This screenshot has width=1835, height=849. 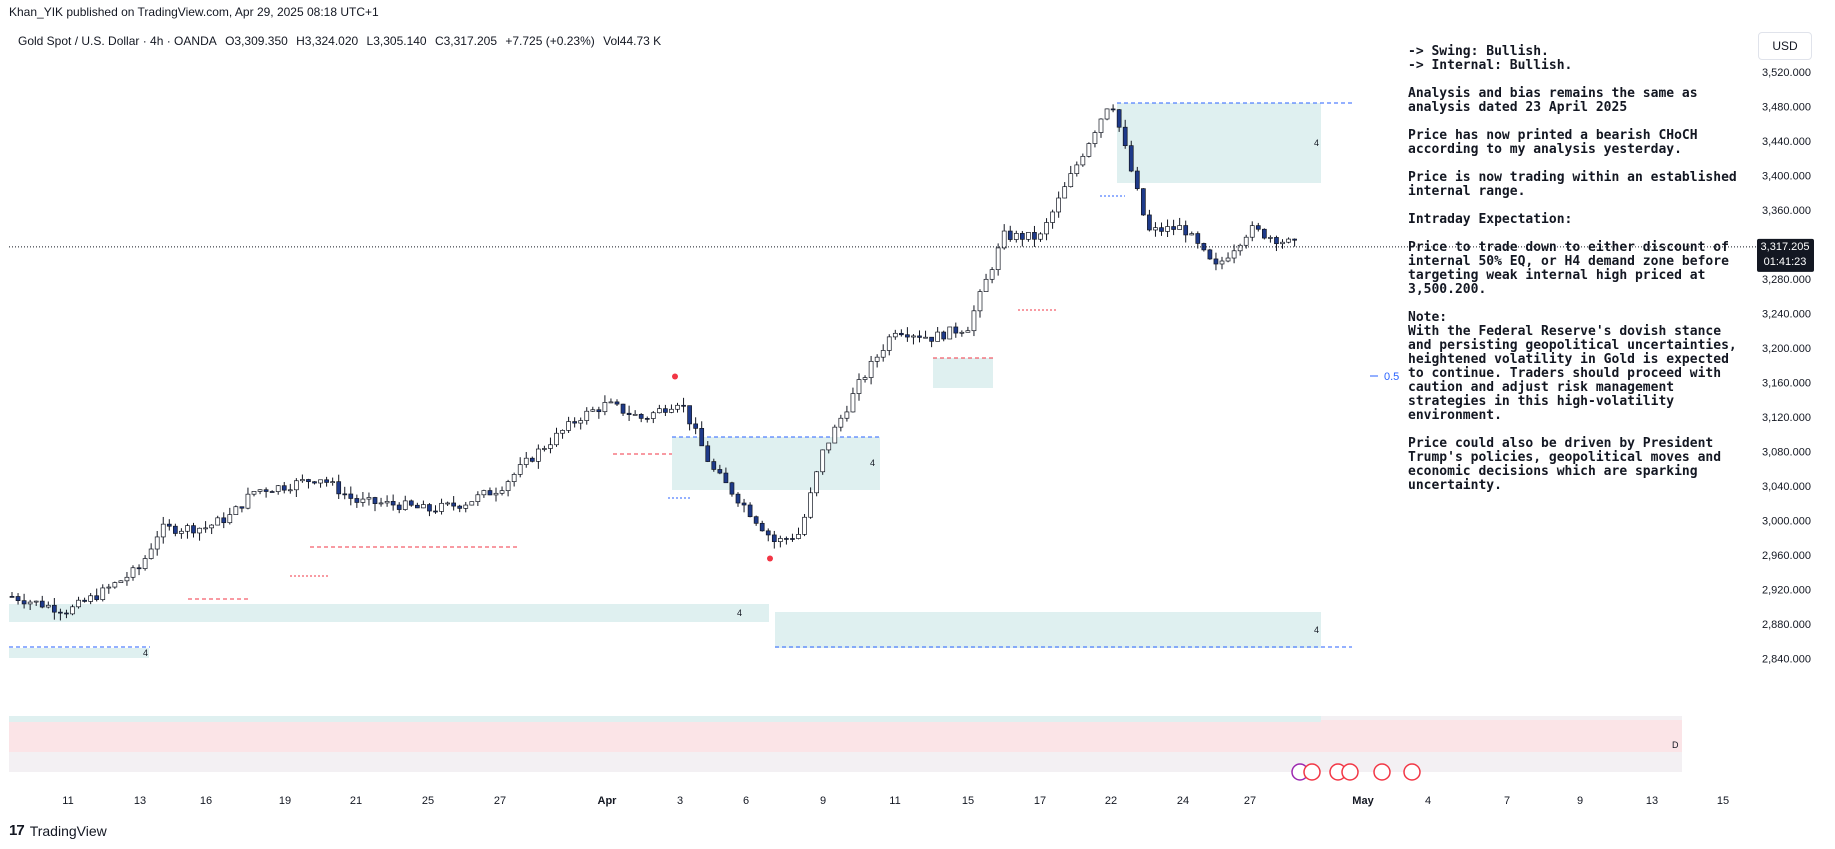 I want to click on zone-marker-4: 4, so click(x=872, y=463).